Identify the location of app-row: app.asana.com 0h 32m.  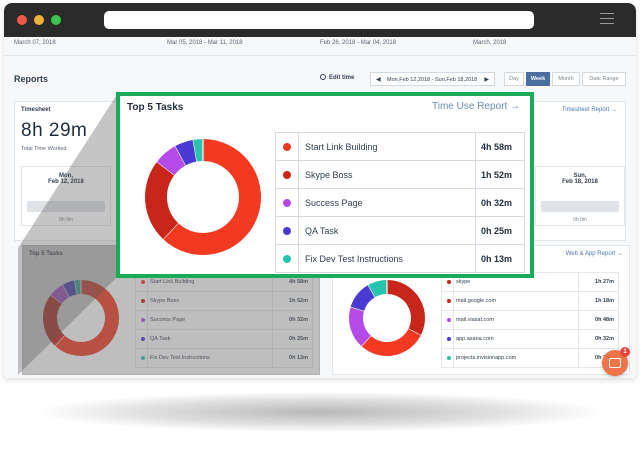
(530, 339).